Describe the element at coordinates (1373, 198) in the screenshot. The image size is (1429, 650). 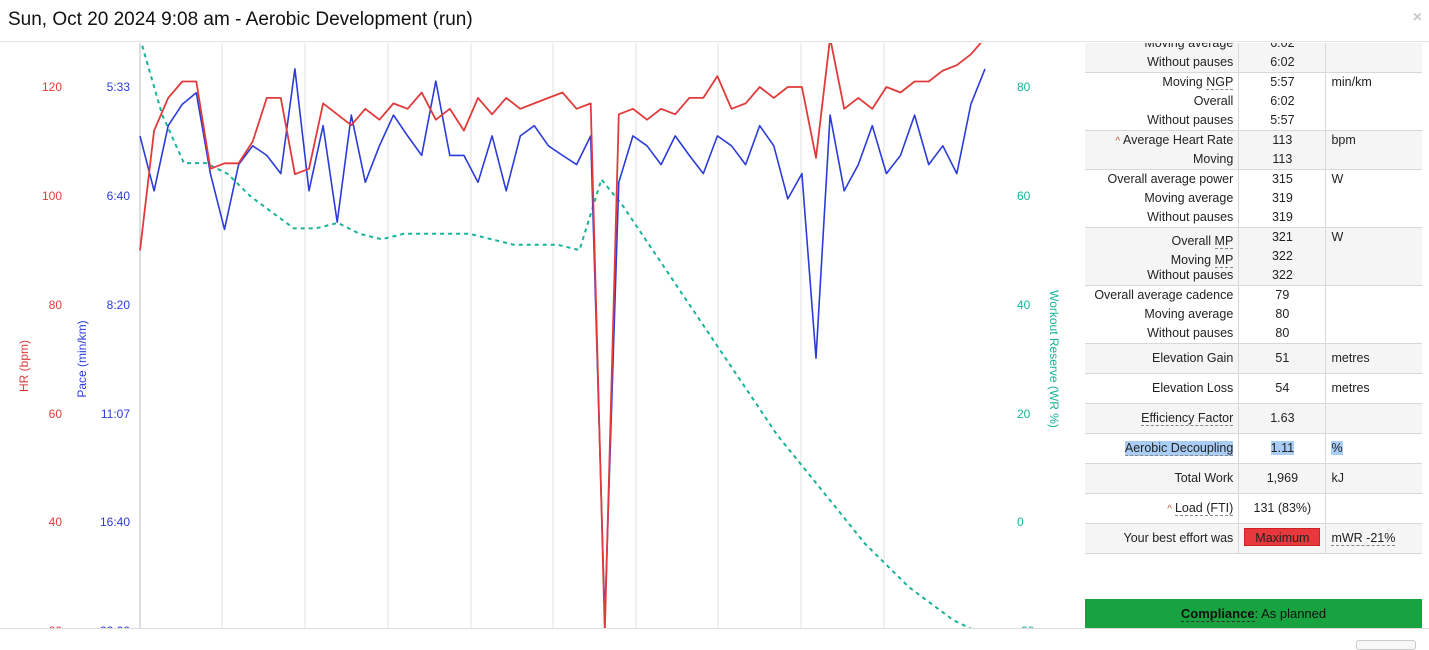
I see `stat-unit-cell: W` at that location.